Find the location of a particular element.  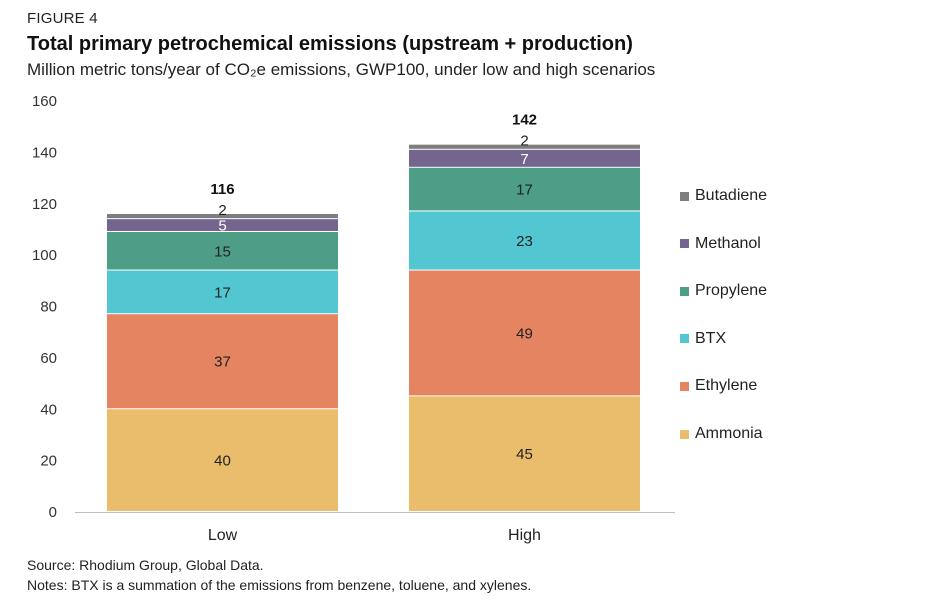

data-label-propylene: 17 is located at coordinates (524, 190).